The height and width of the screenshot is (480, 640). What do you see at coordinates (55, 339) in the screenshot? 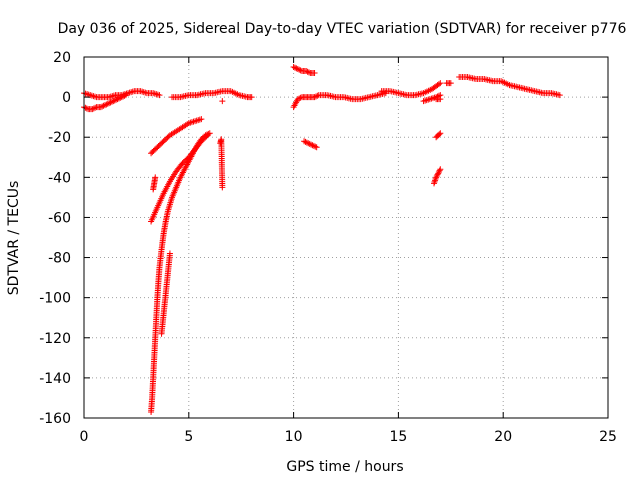
I see `y-tick-label: -120` at bounding box center [55, 339].